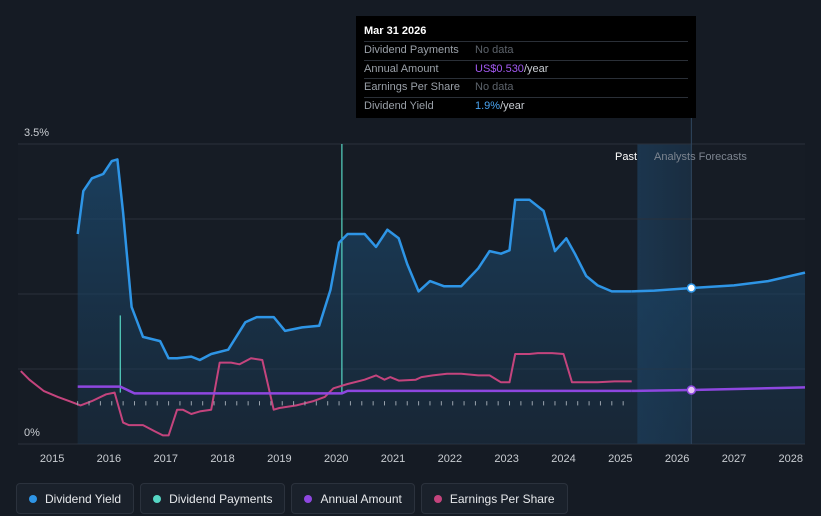 The width and height of the screenshot is (821, 516). I want to click on legend-annual-amount: Annual Amount, so click(353, 498).